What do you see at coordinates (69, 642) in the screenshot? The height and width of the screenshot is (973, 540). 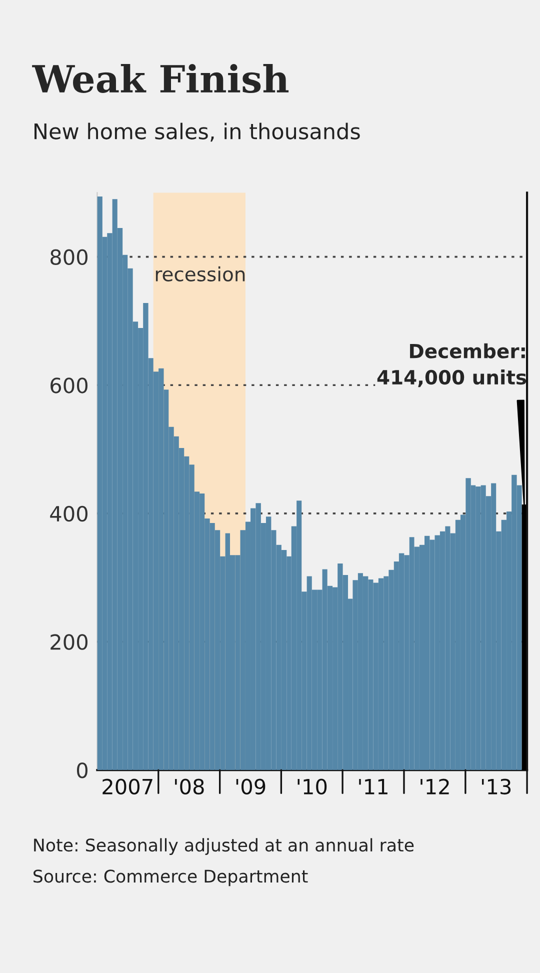 I see `y-tick-label: 200` at bounding box center [69, 642].